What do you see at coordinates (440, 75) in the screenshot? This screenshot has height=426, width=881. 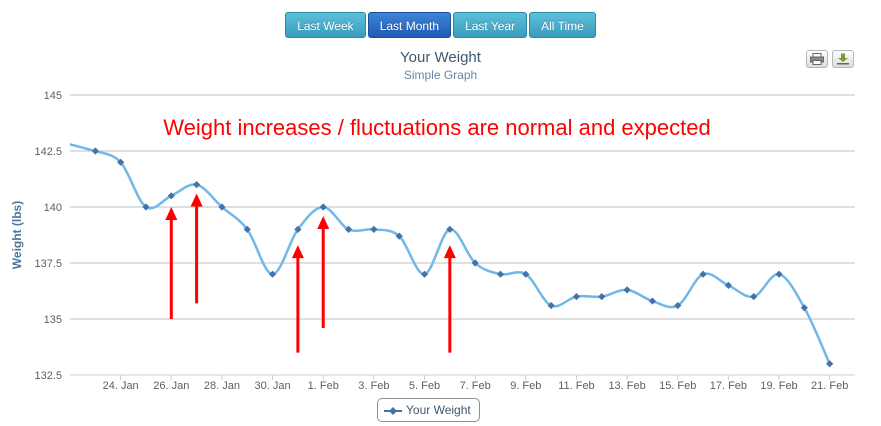 I see `chart-subtitle: Simple Graph` at bounding box center [440, 75].